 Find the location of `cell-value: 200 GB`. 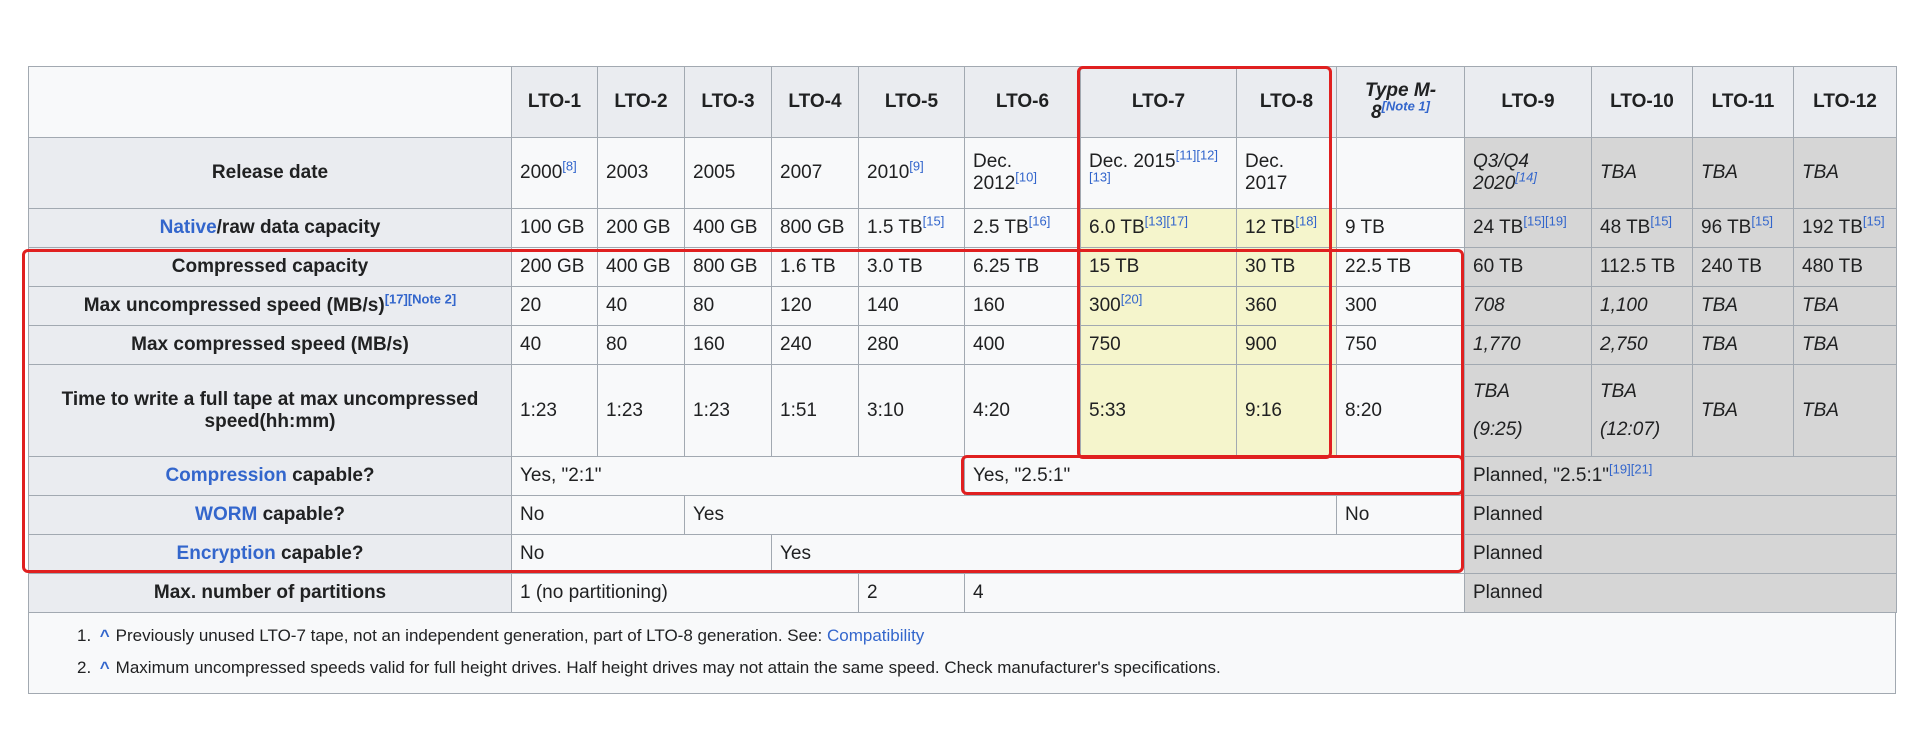

cell-value: 200 GB is located at coordinates (638, 227).